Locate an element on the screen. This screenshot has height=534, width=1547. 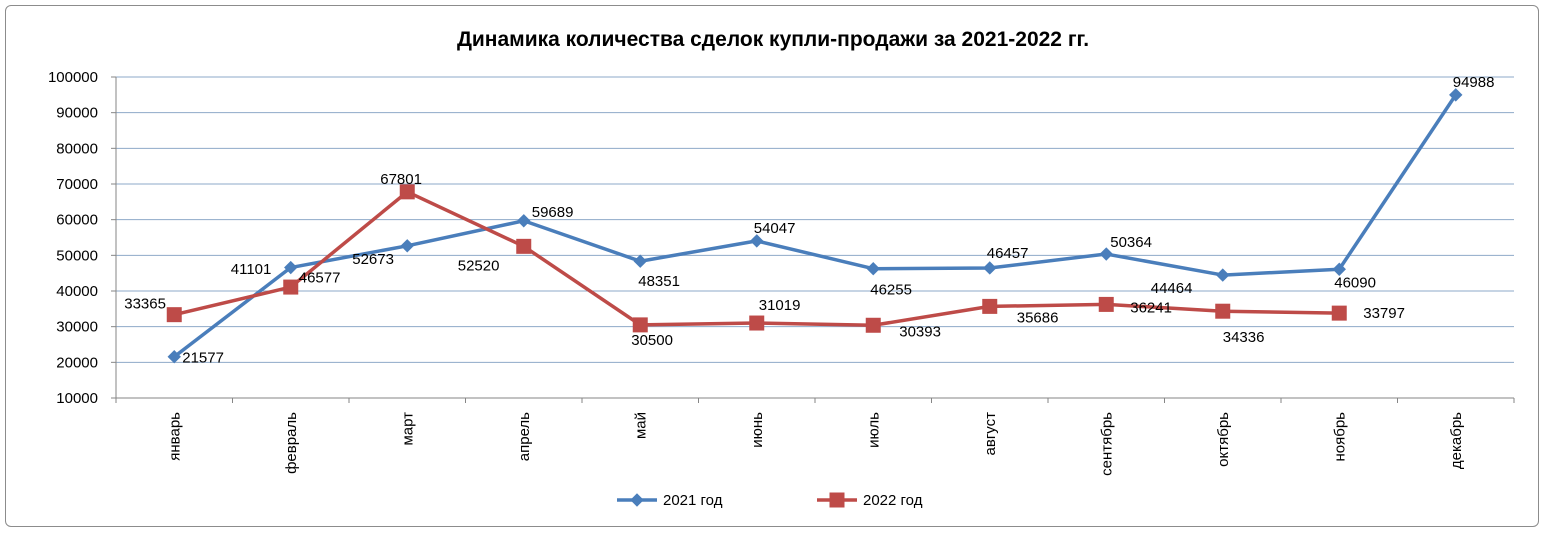
x-tick-label: ноябрь is located at coordinates (1339, 437).